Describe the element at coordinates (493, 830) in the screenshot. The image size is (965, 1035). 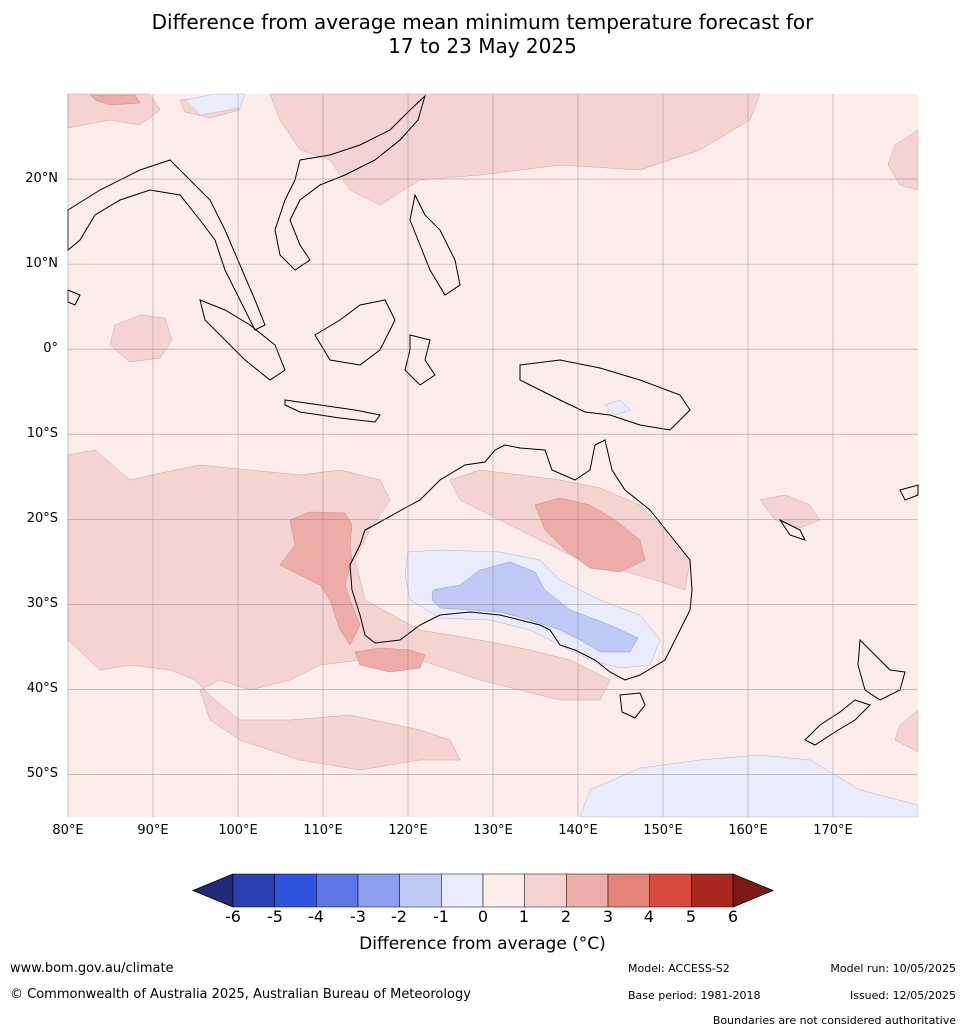
I see `lon-label-130e: 130°E` at that location.